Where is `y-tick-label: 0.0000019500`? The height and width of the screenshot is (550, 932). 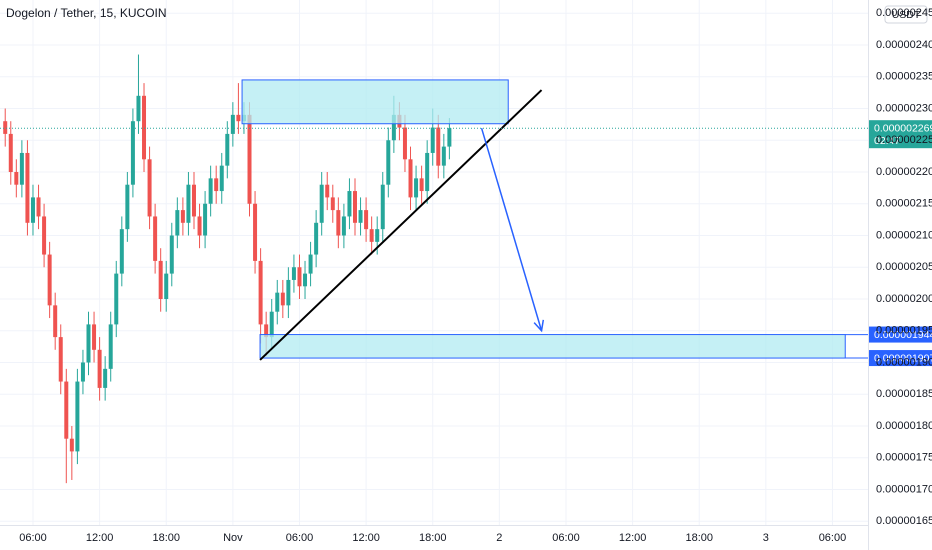
y-tick-label: 0.0000019500 is located at coordinates (904, 331).